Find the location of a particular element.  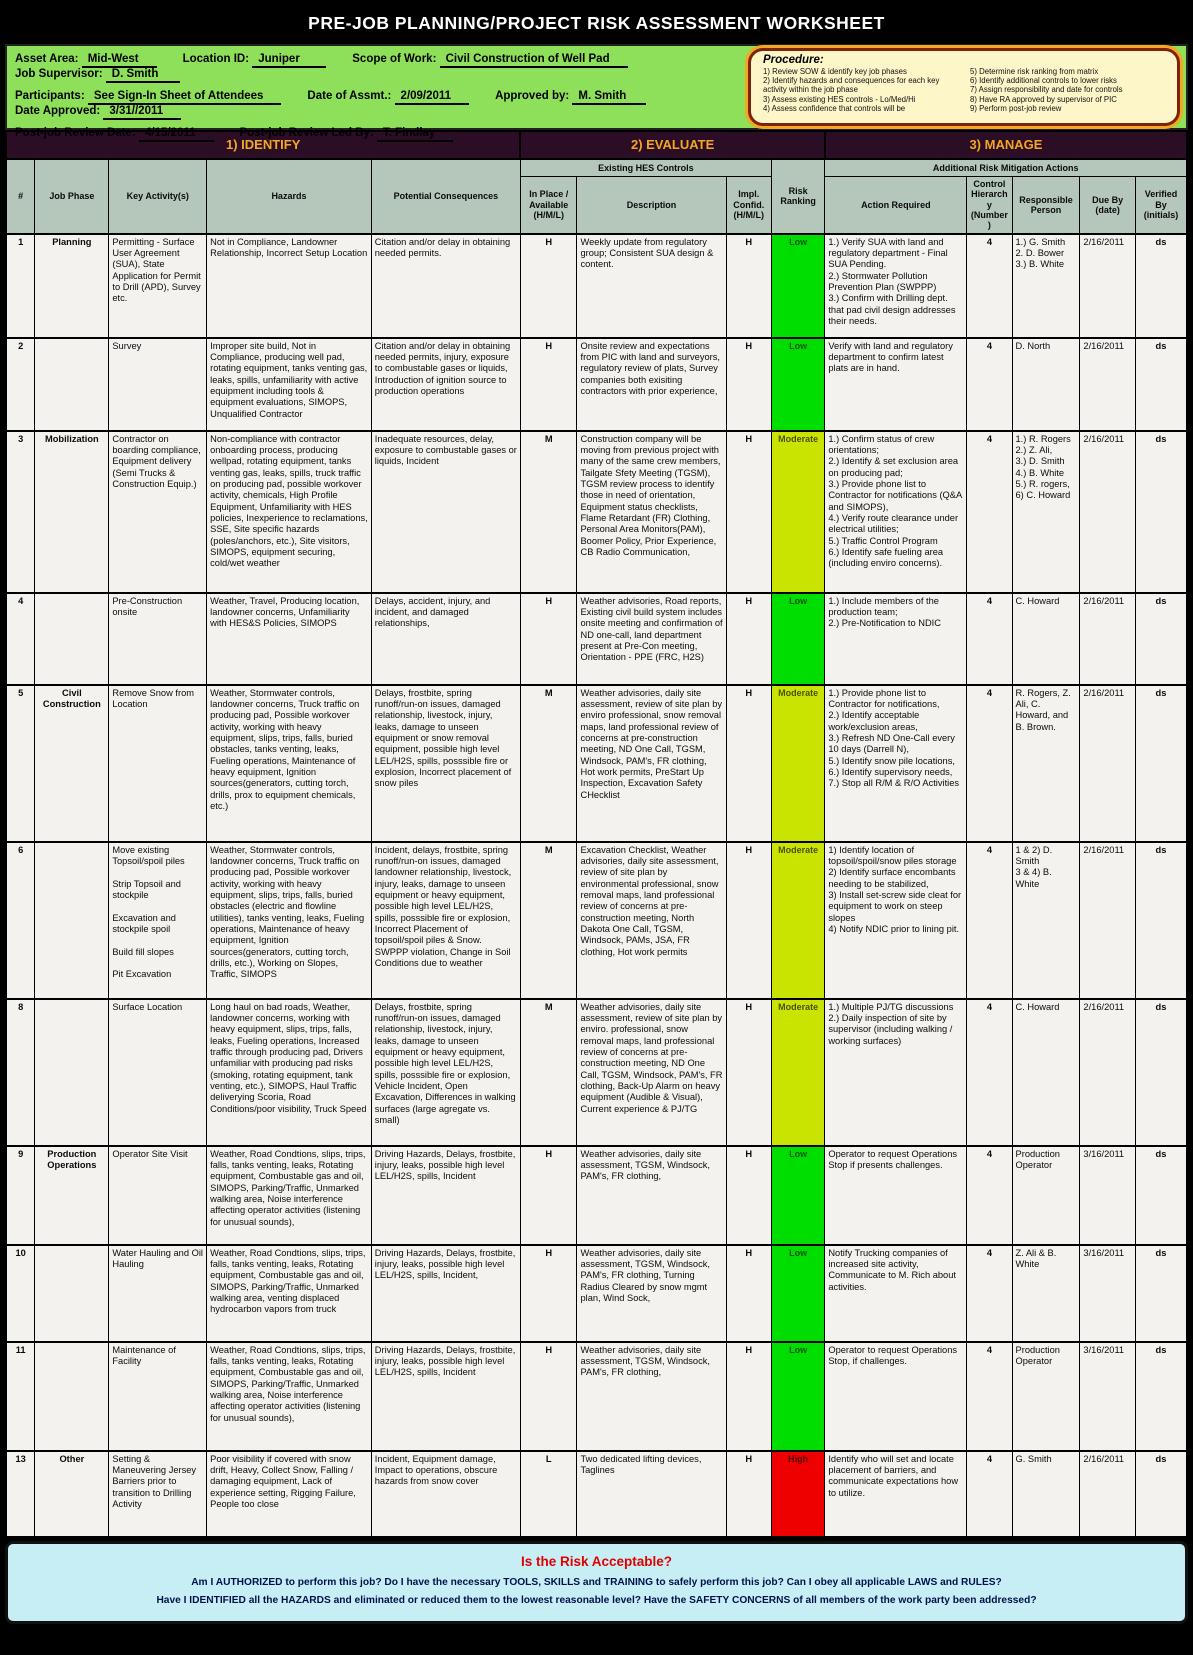

risk-acceptable-title: Is the Risk Acceptable? is located at coordinates (596, 1561).